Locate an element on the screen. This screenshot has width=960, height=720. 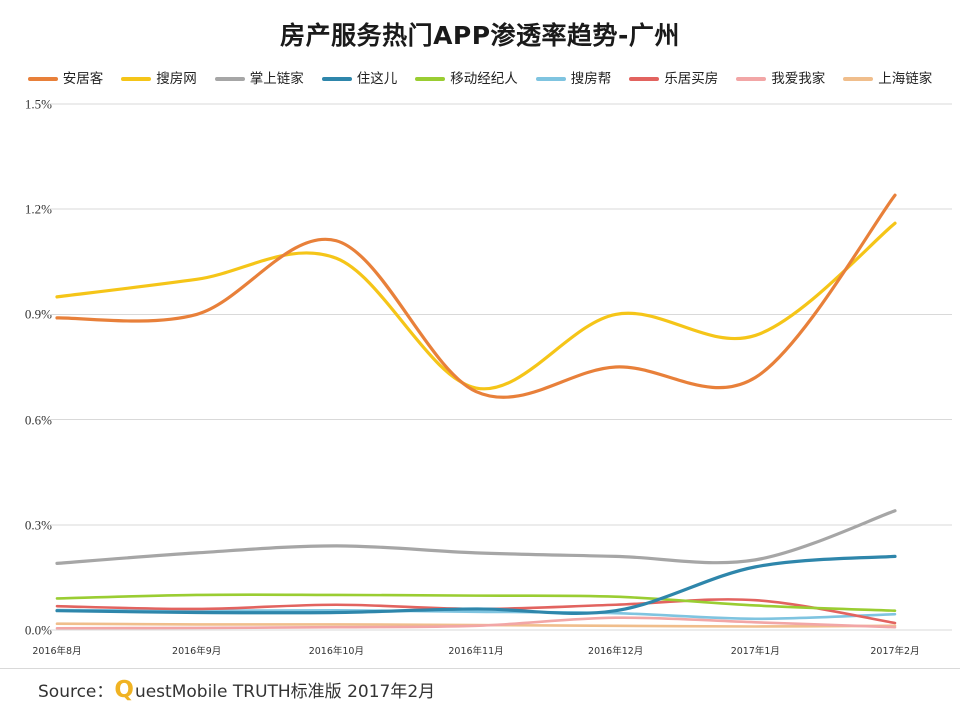
legend-label: 我爱我家 is located at coordinates (798, 78).